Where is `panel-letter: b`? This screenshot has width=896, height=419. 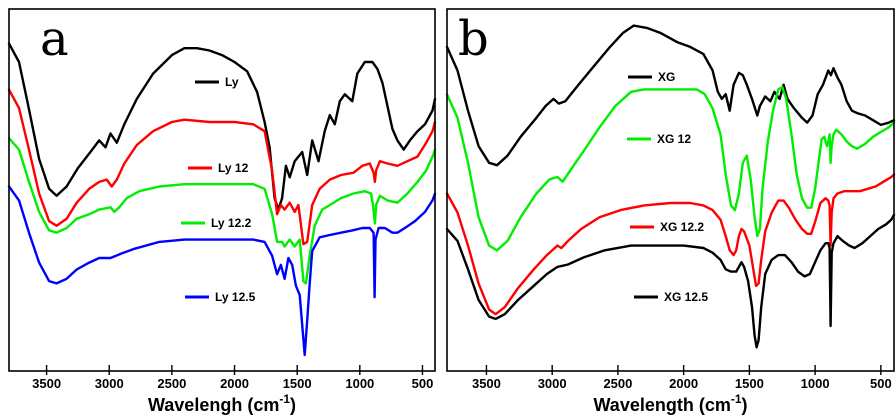
panel-letter: b is located at coordinates (473, 39).